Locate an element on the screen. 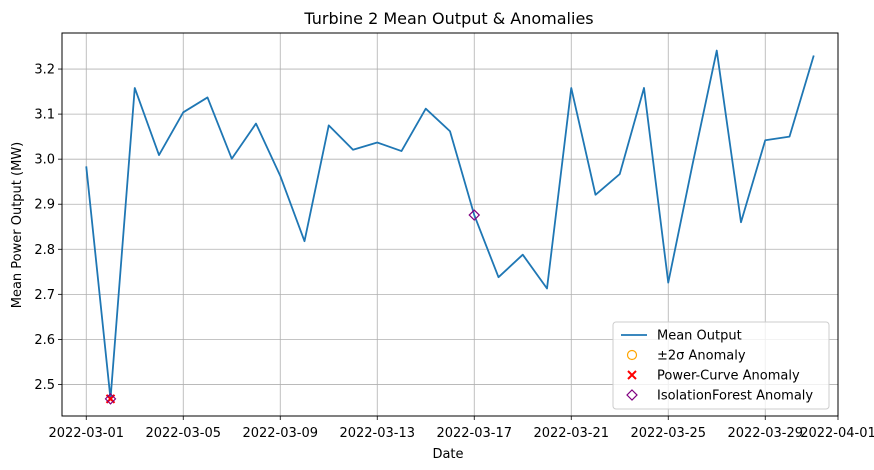 The image size is (874, 470). legend-label: Mean Output is located at coordinates (699, 336).